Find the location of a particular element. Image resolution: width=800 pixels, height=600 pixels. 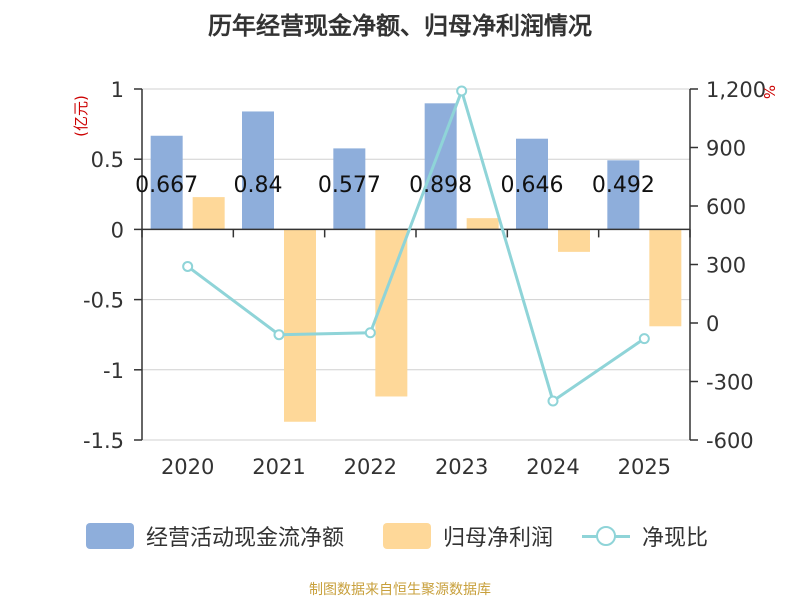

bar-cash-2022 is located at coordinates (349, 189).